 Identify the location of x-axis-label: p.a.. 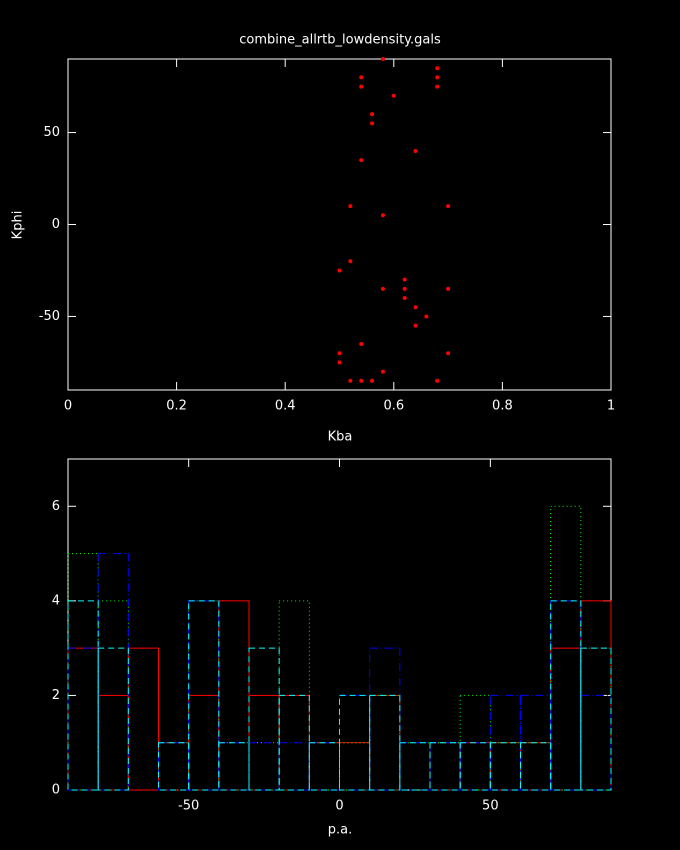
(340, 830).